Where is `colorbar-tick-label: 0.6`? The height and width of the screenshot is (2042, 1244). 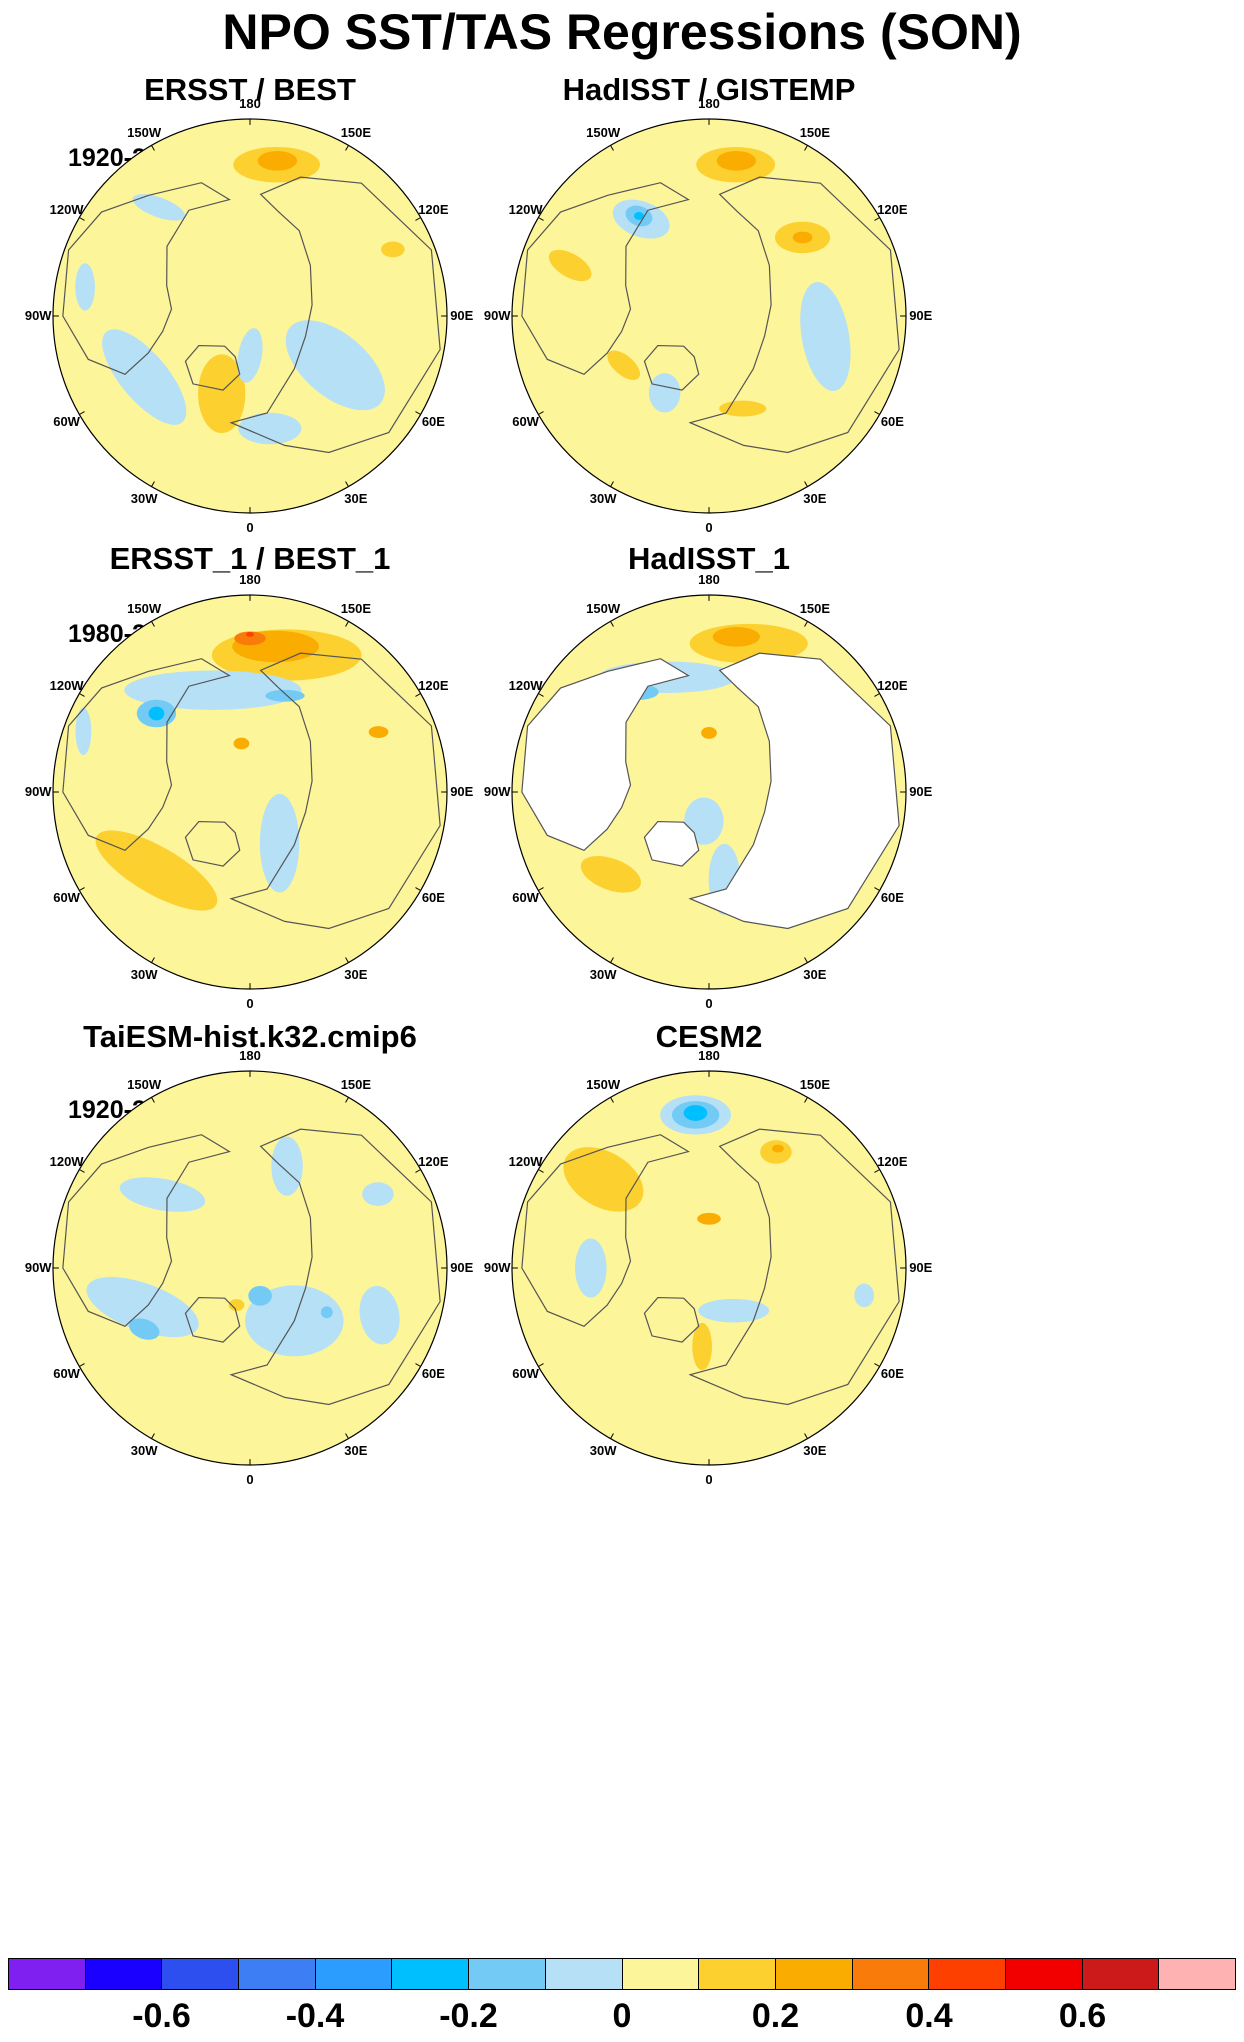
colorbar-tick-label: 0.6 is located at coordinates (1082, 2016).